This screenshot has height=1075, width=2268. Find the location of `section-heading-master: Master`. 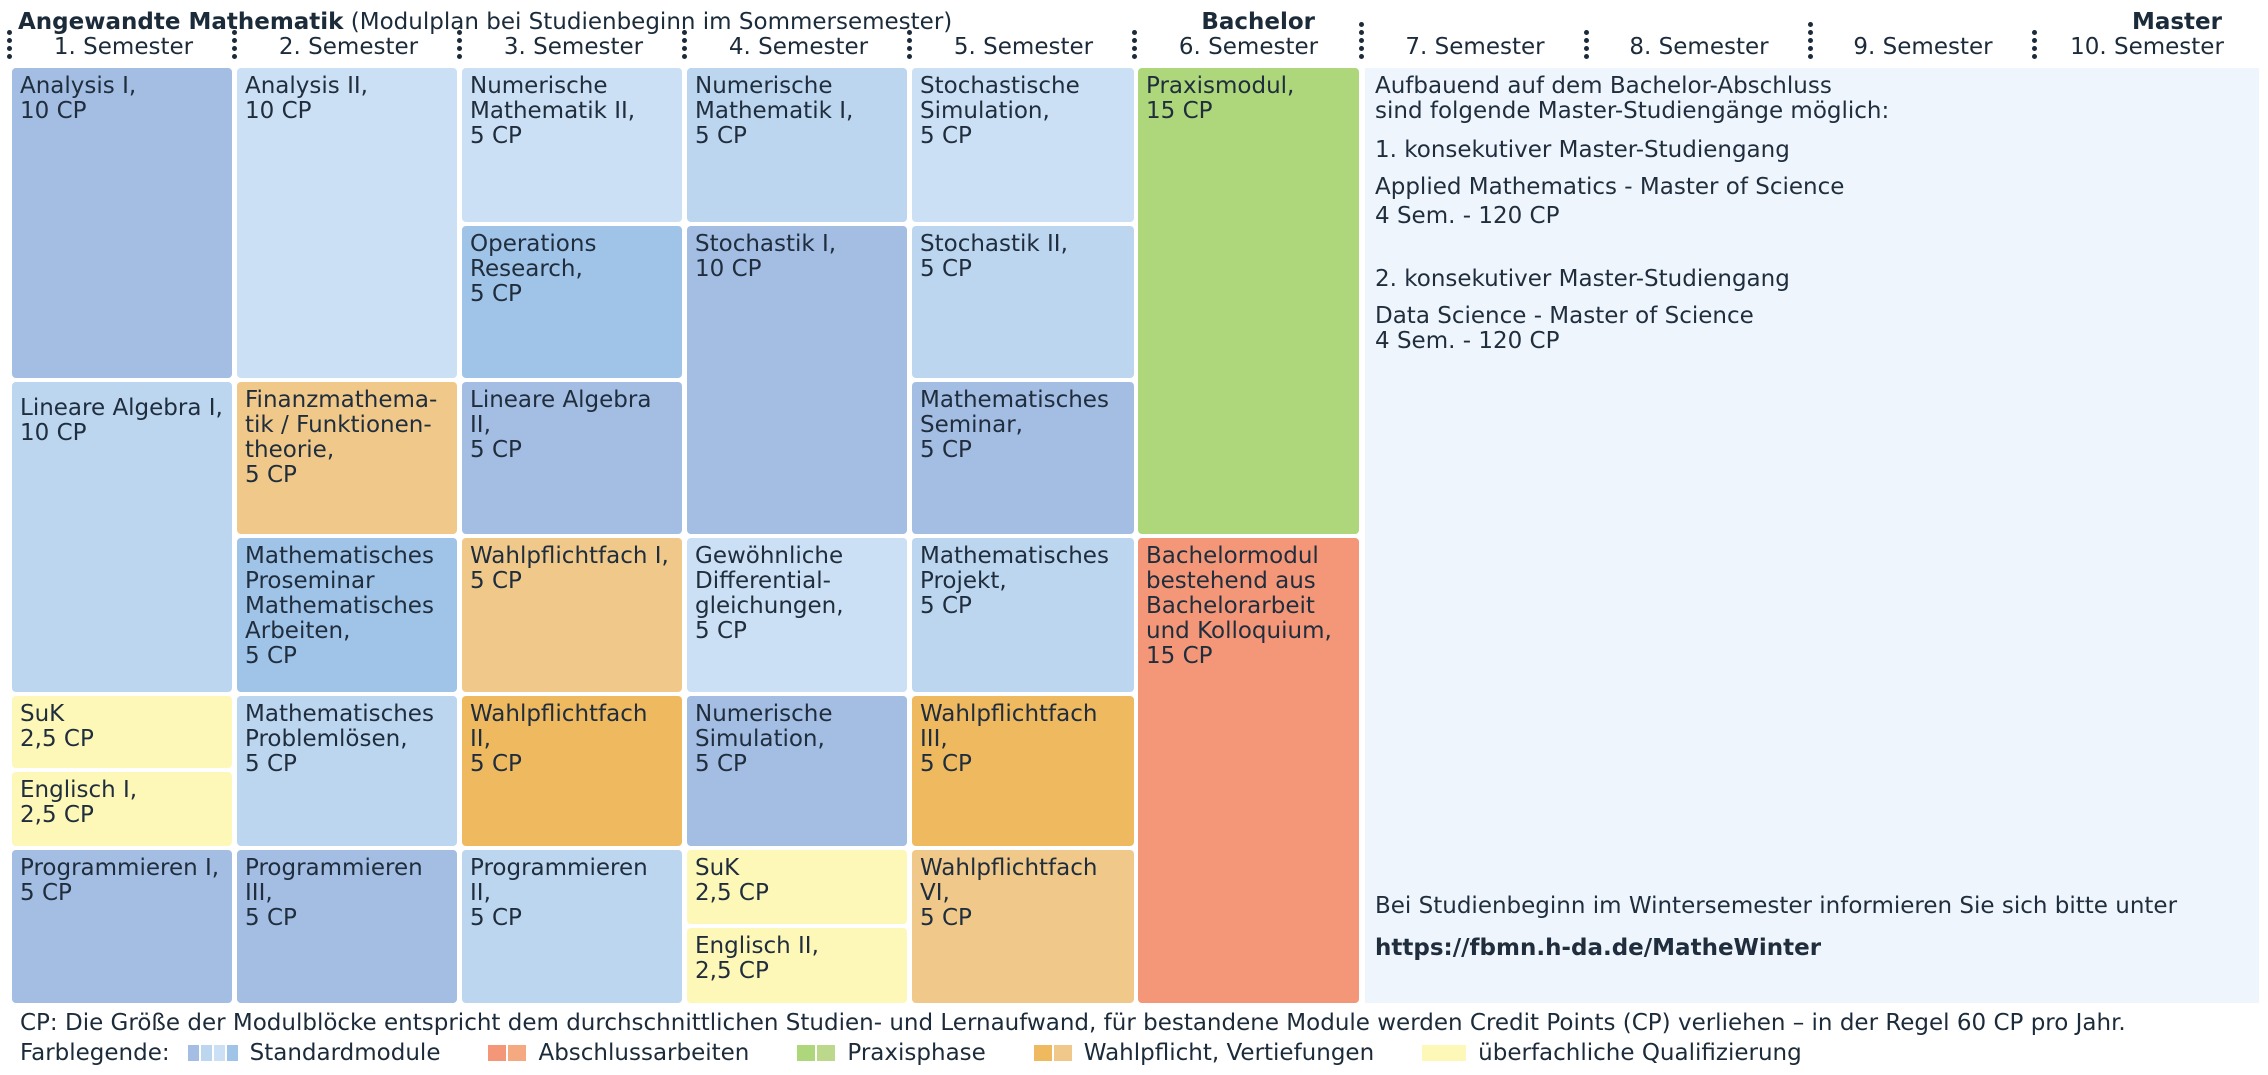

section-heading-master: Master is located at coordinates (2176, 22).